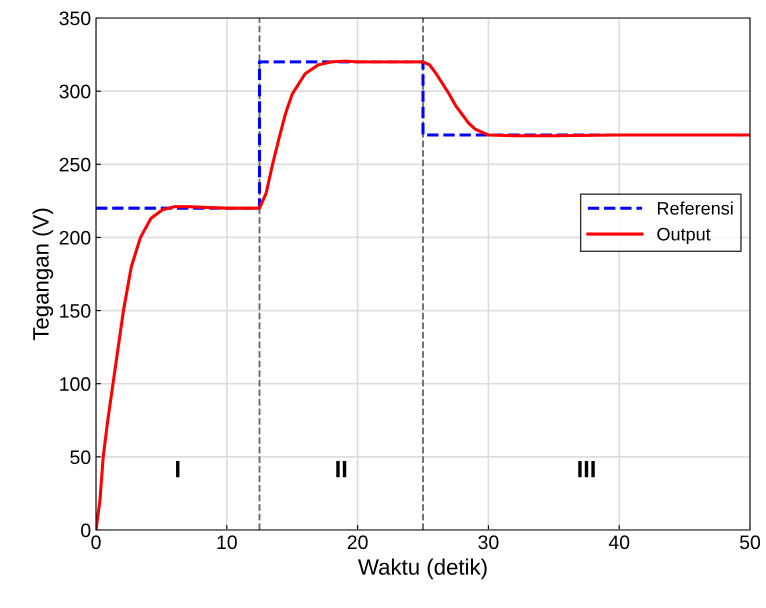 This screenshot has height=608, width=766. I want to click on x-tick-label: 0, so click(96, 542).